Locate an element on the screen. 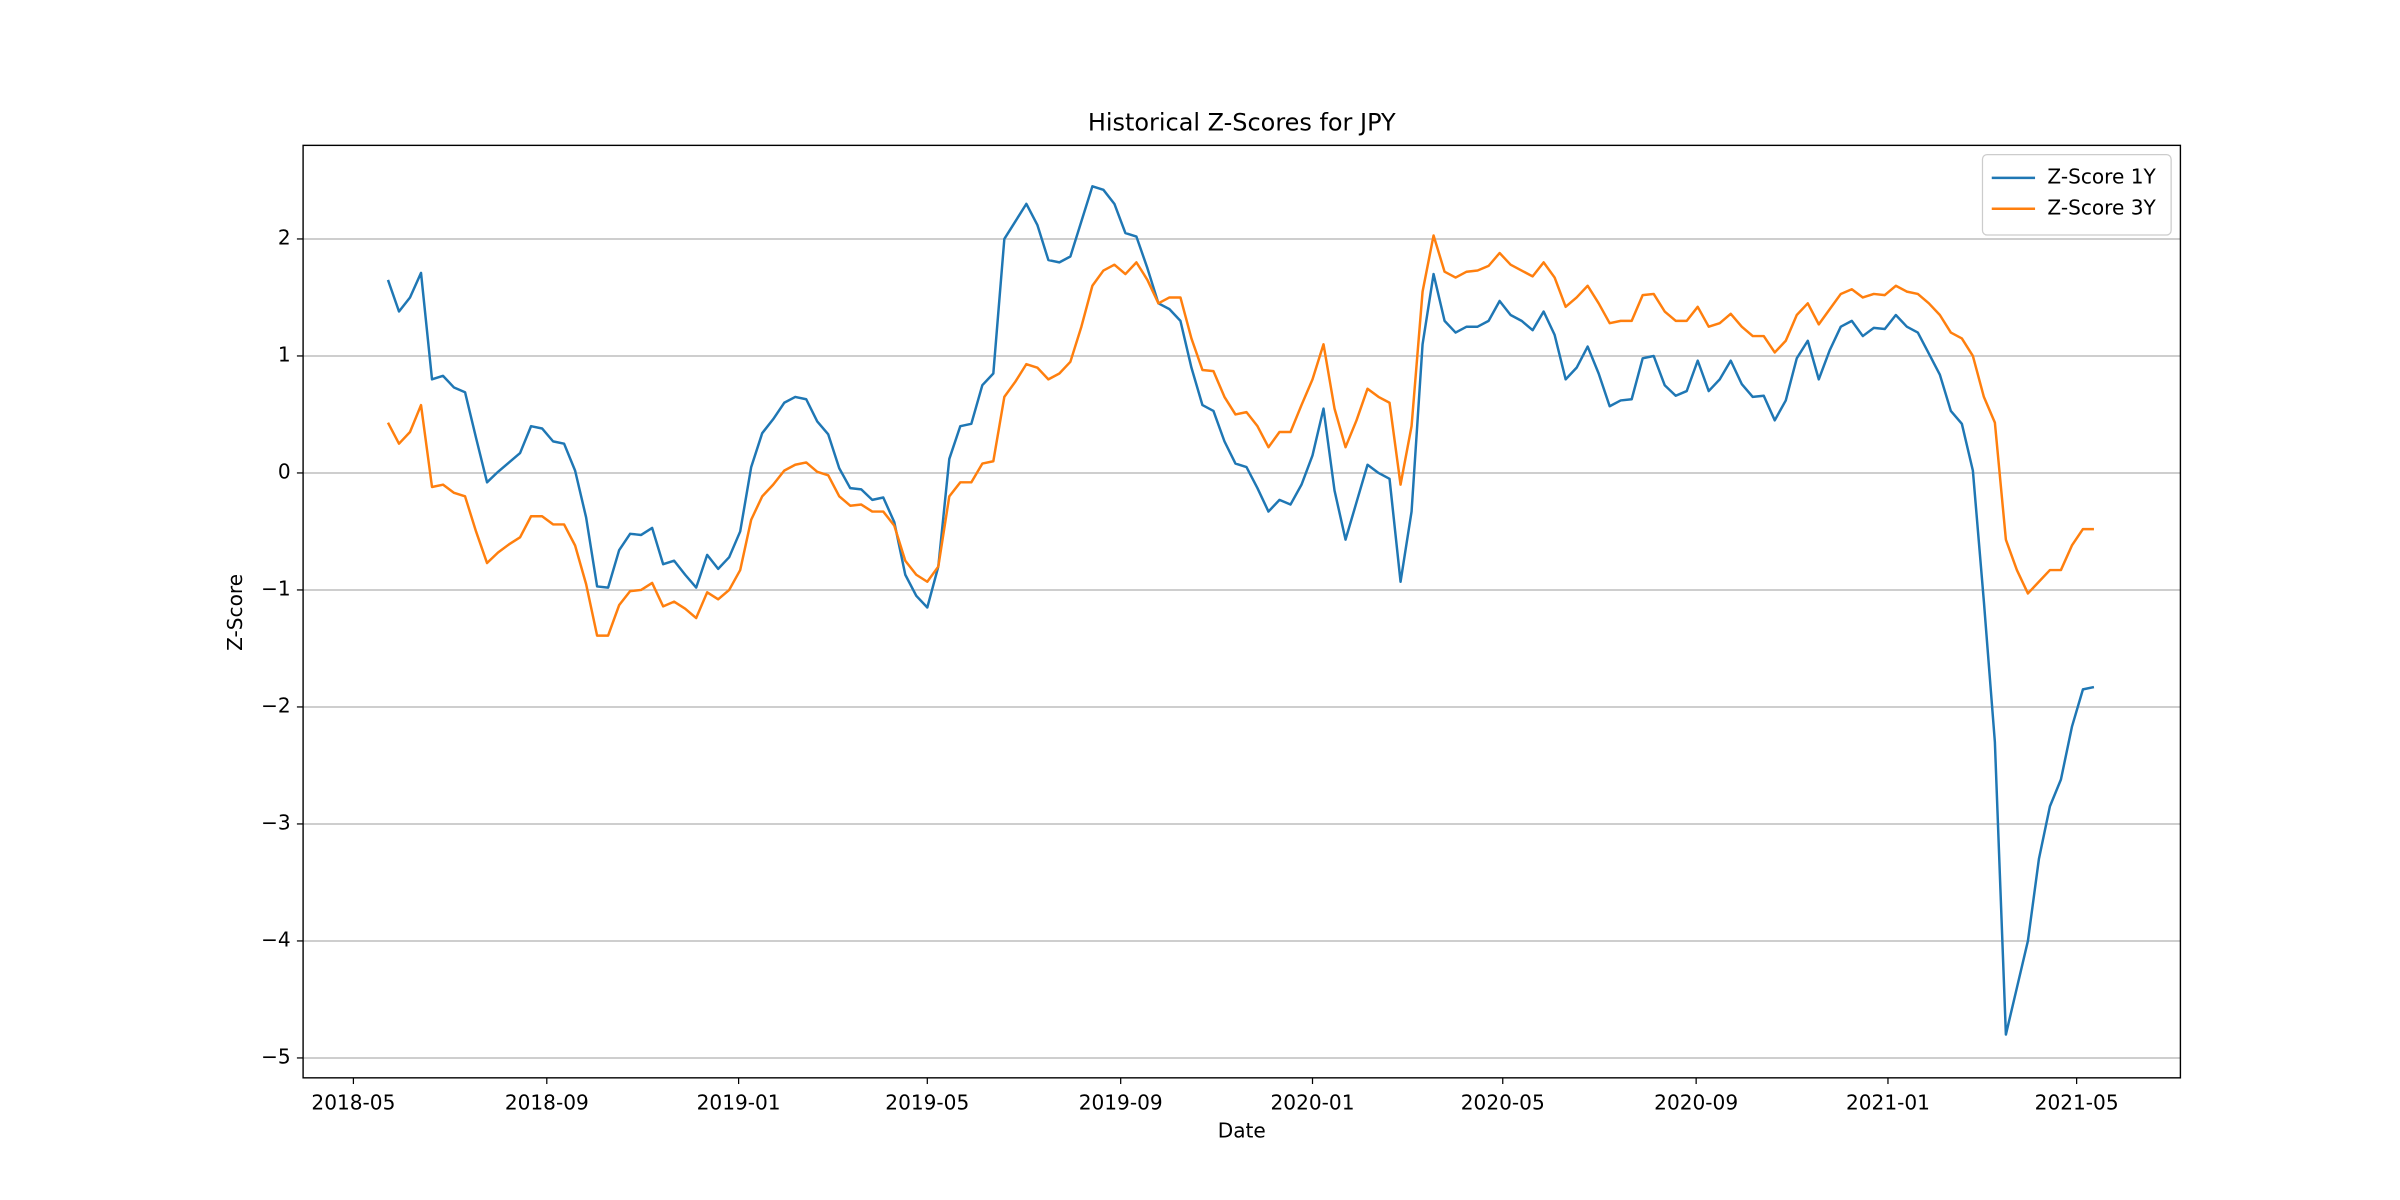  y-axis-label: Z-Score is located at coordinates (235, 612).